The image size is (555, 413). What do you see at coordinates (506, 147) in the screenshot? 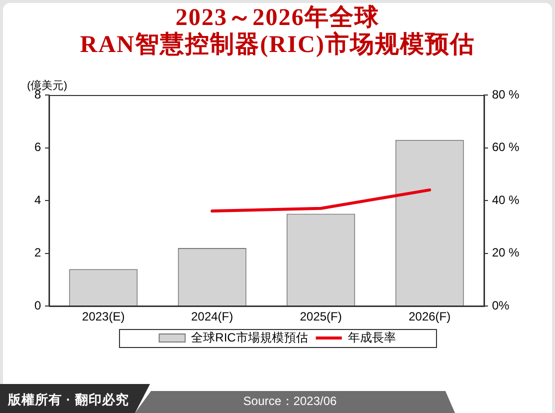
I see `y2-tick-label: 60 %` at bounding box center [506, 147].